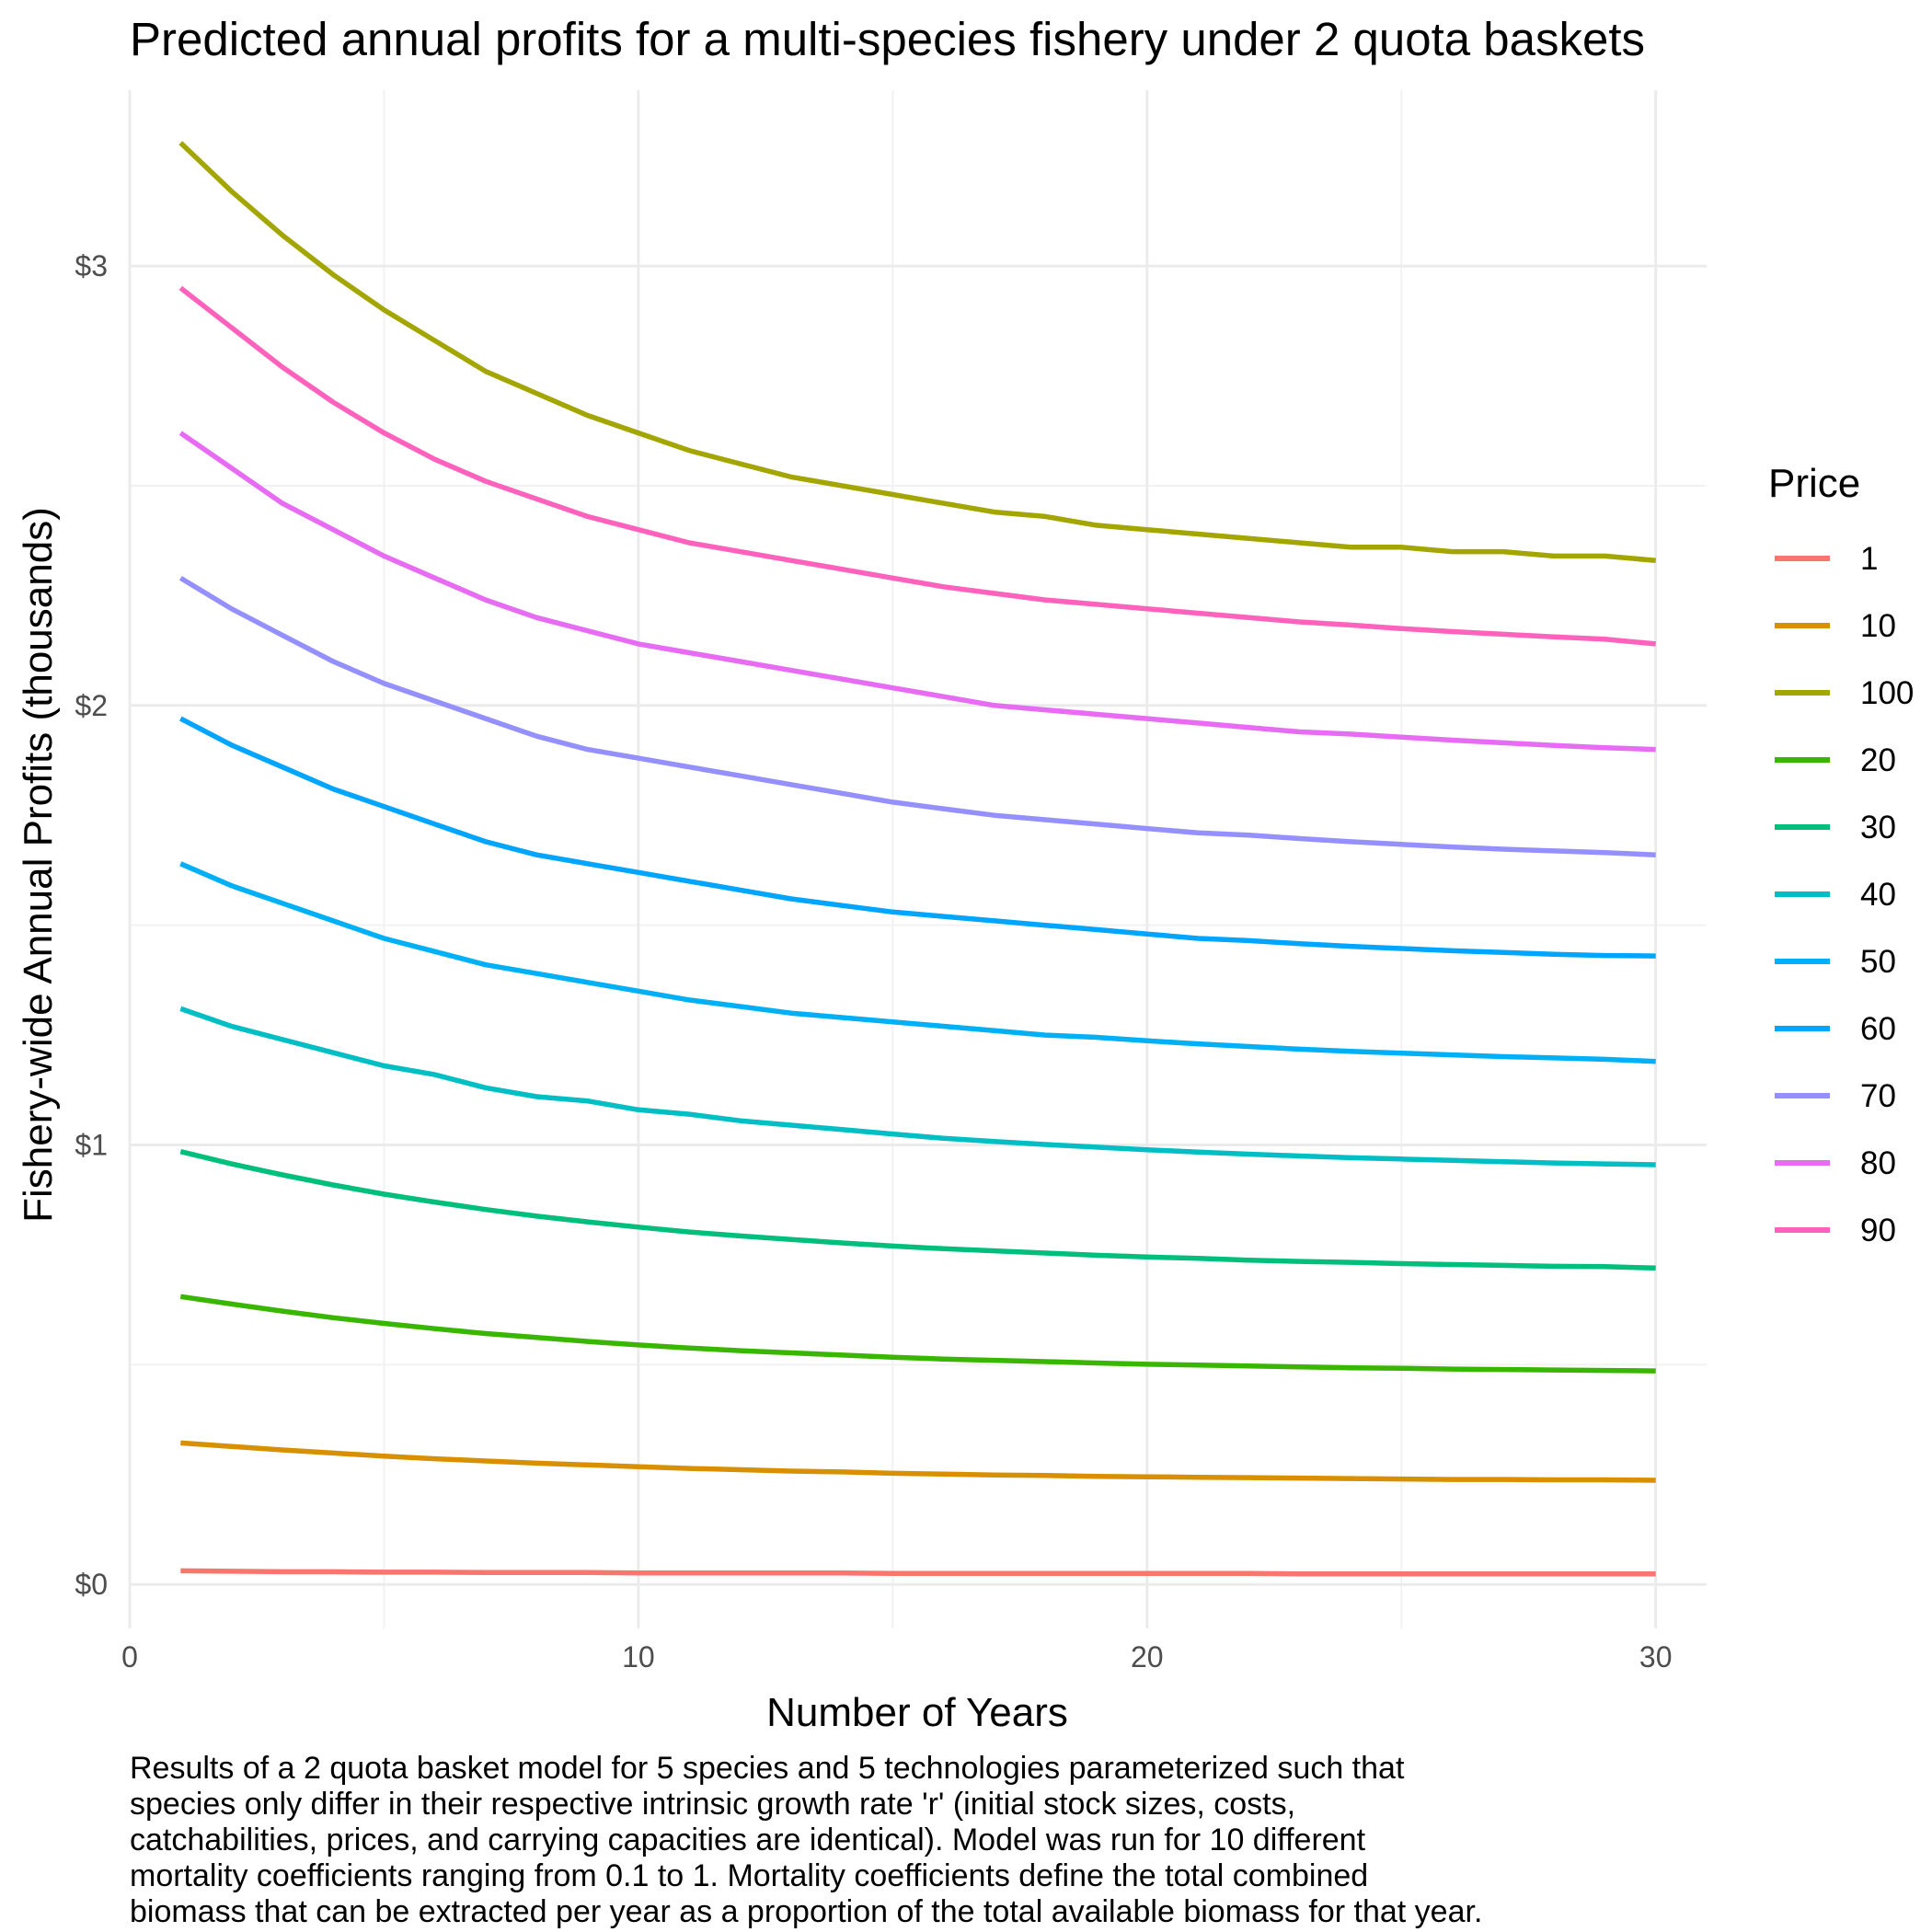 This screenshot has height=1932, width=1932. I want to click on legend-title: Price, so click(1814, 483).